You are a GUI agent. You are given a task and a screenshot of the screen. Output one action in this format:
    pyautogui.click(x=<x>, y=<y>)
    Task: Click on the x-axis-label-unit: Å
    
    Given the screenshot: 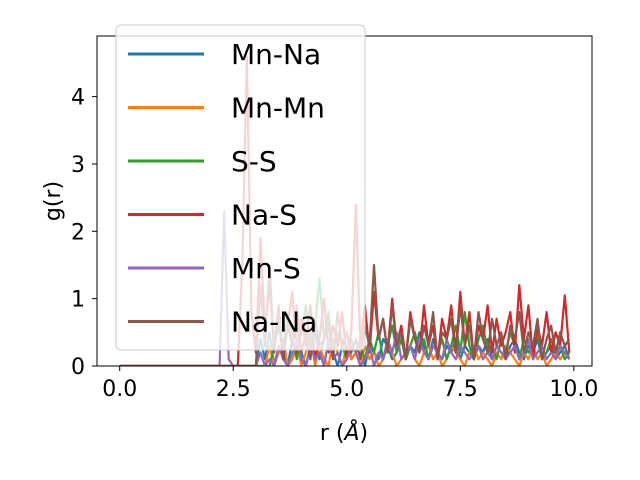 What is the action you would take?
    pyautogui.click(x=350, y=432)
    